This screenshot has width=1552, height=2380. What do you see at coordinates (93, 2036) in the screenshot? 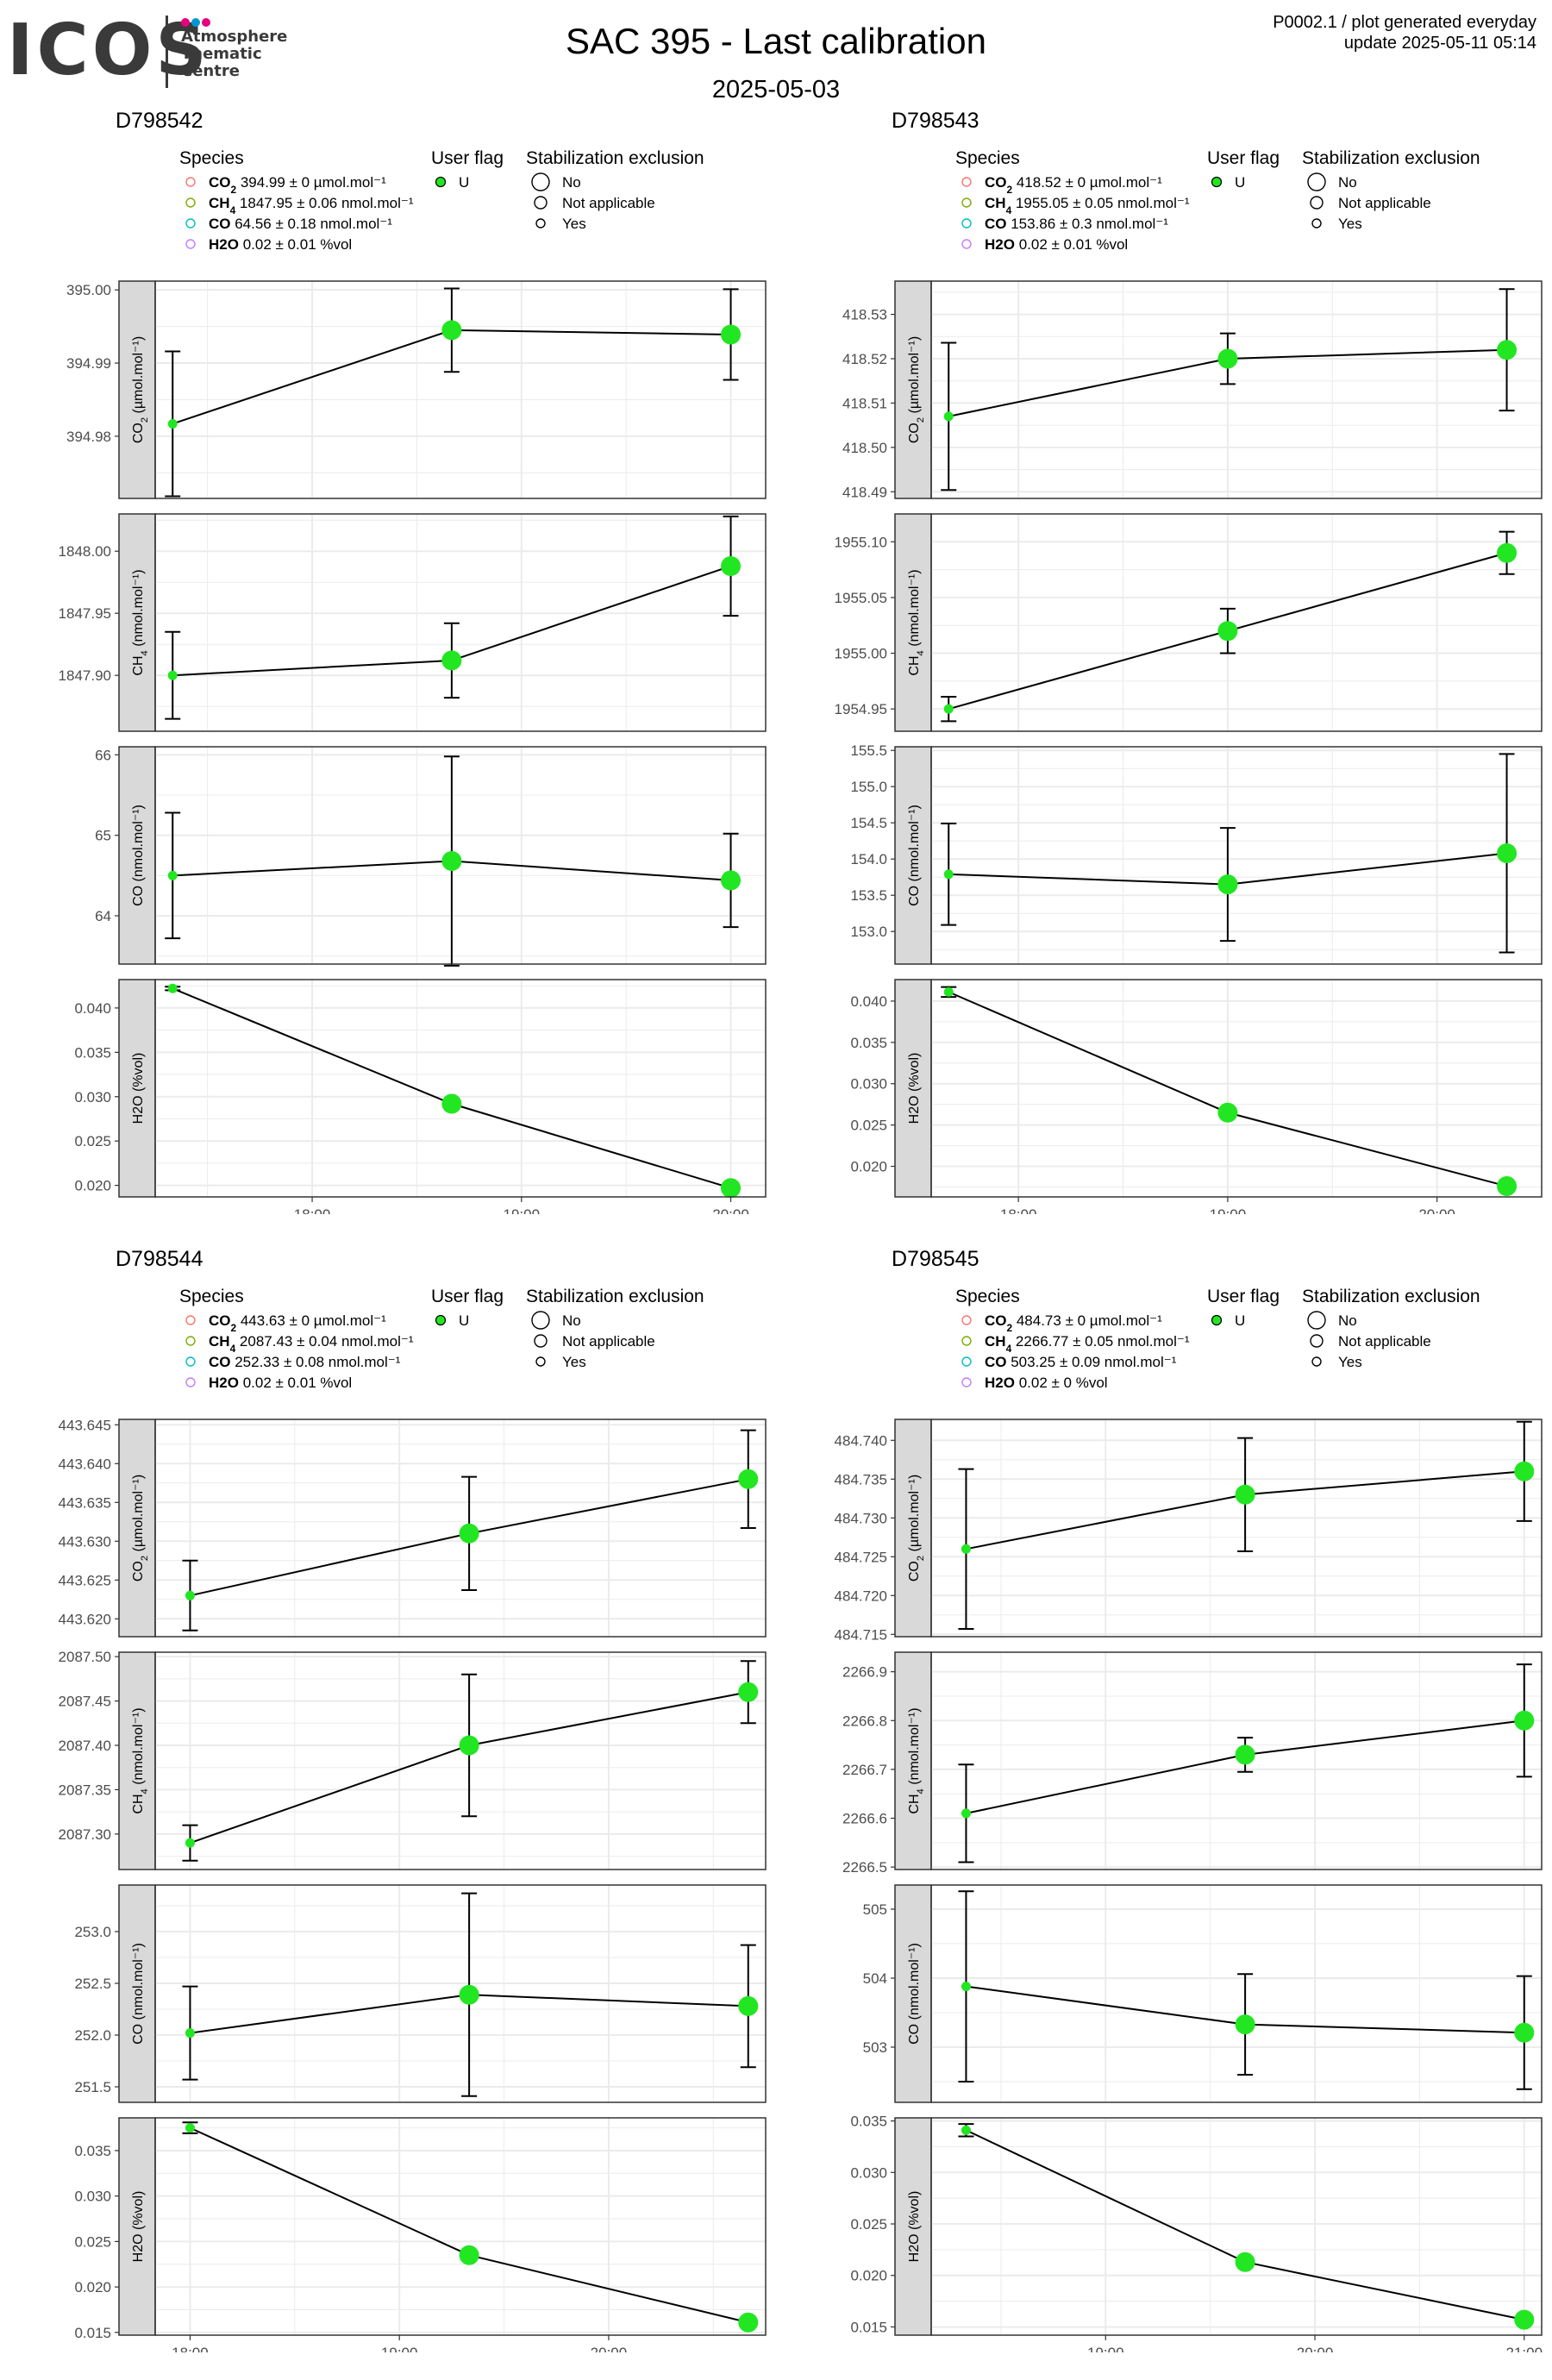
I see `y-tick-label: 252.0` at bounding box center [93, 2036].